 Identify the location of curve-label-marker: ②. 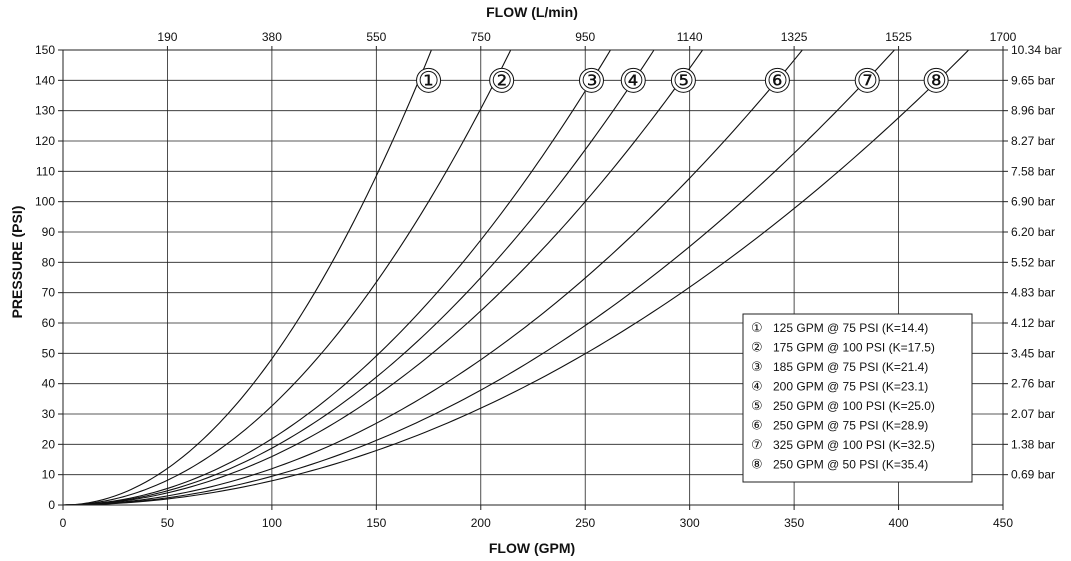
(502, 80).